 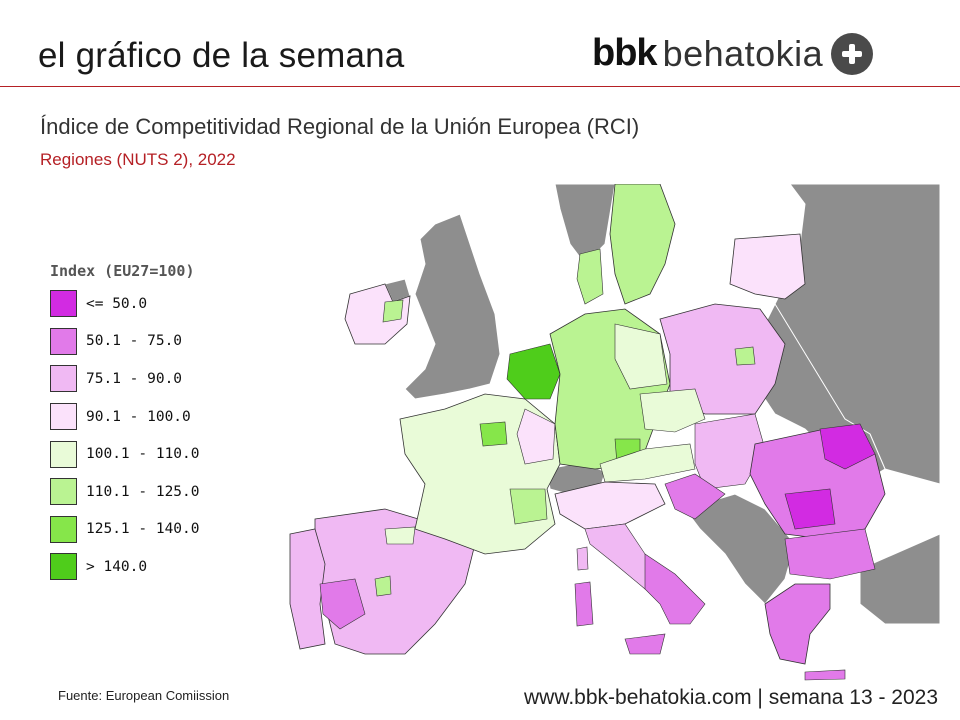 I want to click on region-corsica, so click(x=582, y=558).